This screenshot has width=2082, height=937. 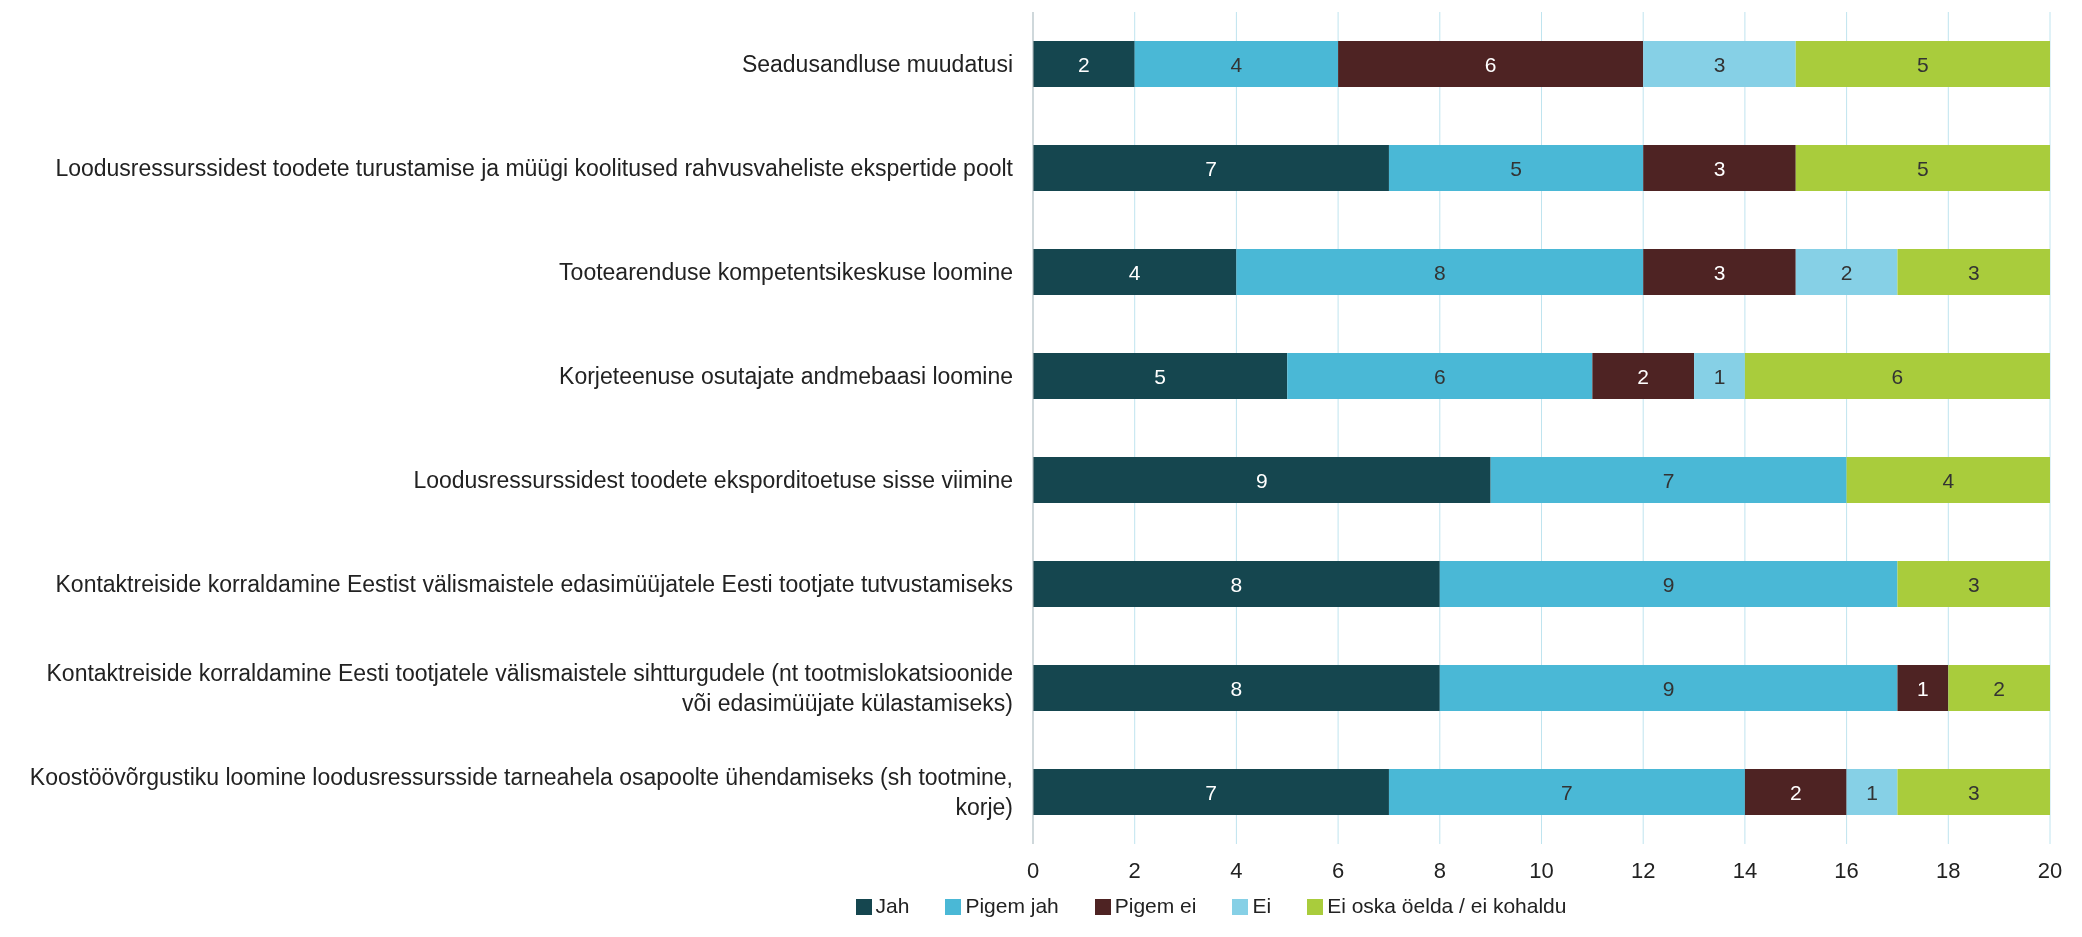 What do you see at coordinates (1447, 905) in the screenshot?
I see `legend-label: Ei oska öelda / ei kohaldu` at bounding box center [1447, 905].